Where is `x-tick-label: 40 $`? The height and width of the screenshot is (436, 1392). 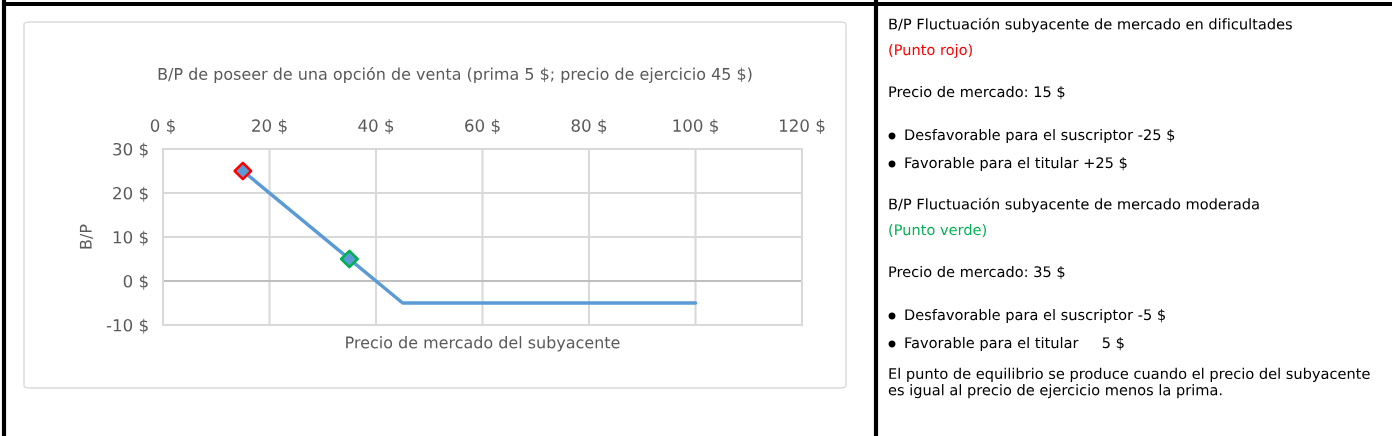 x-tick-label: 40 $ is located at coordinates (376, 126).